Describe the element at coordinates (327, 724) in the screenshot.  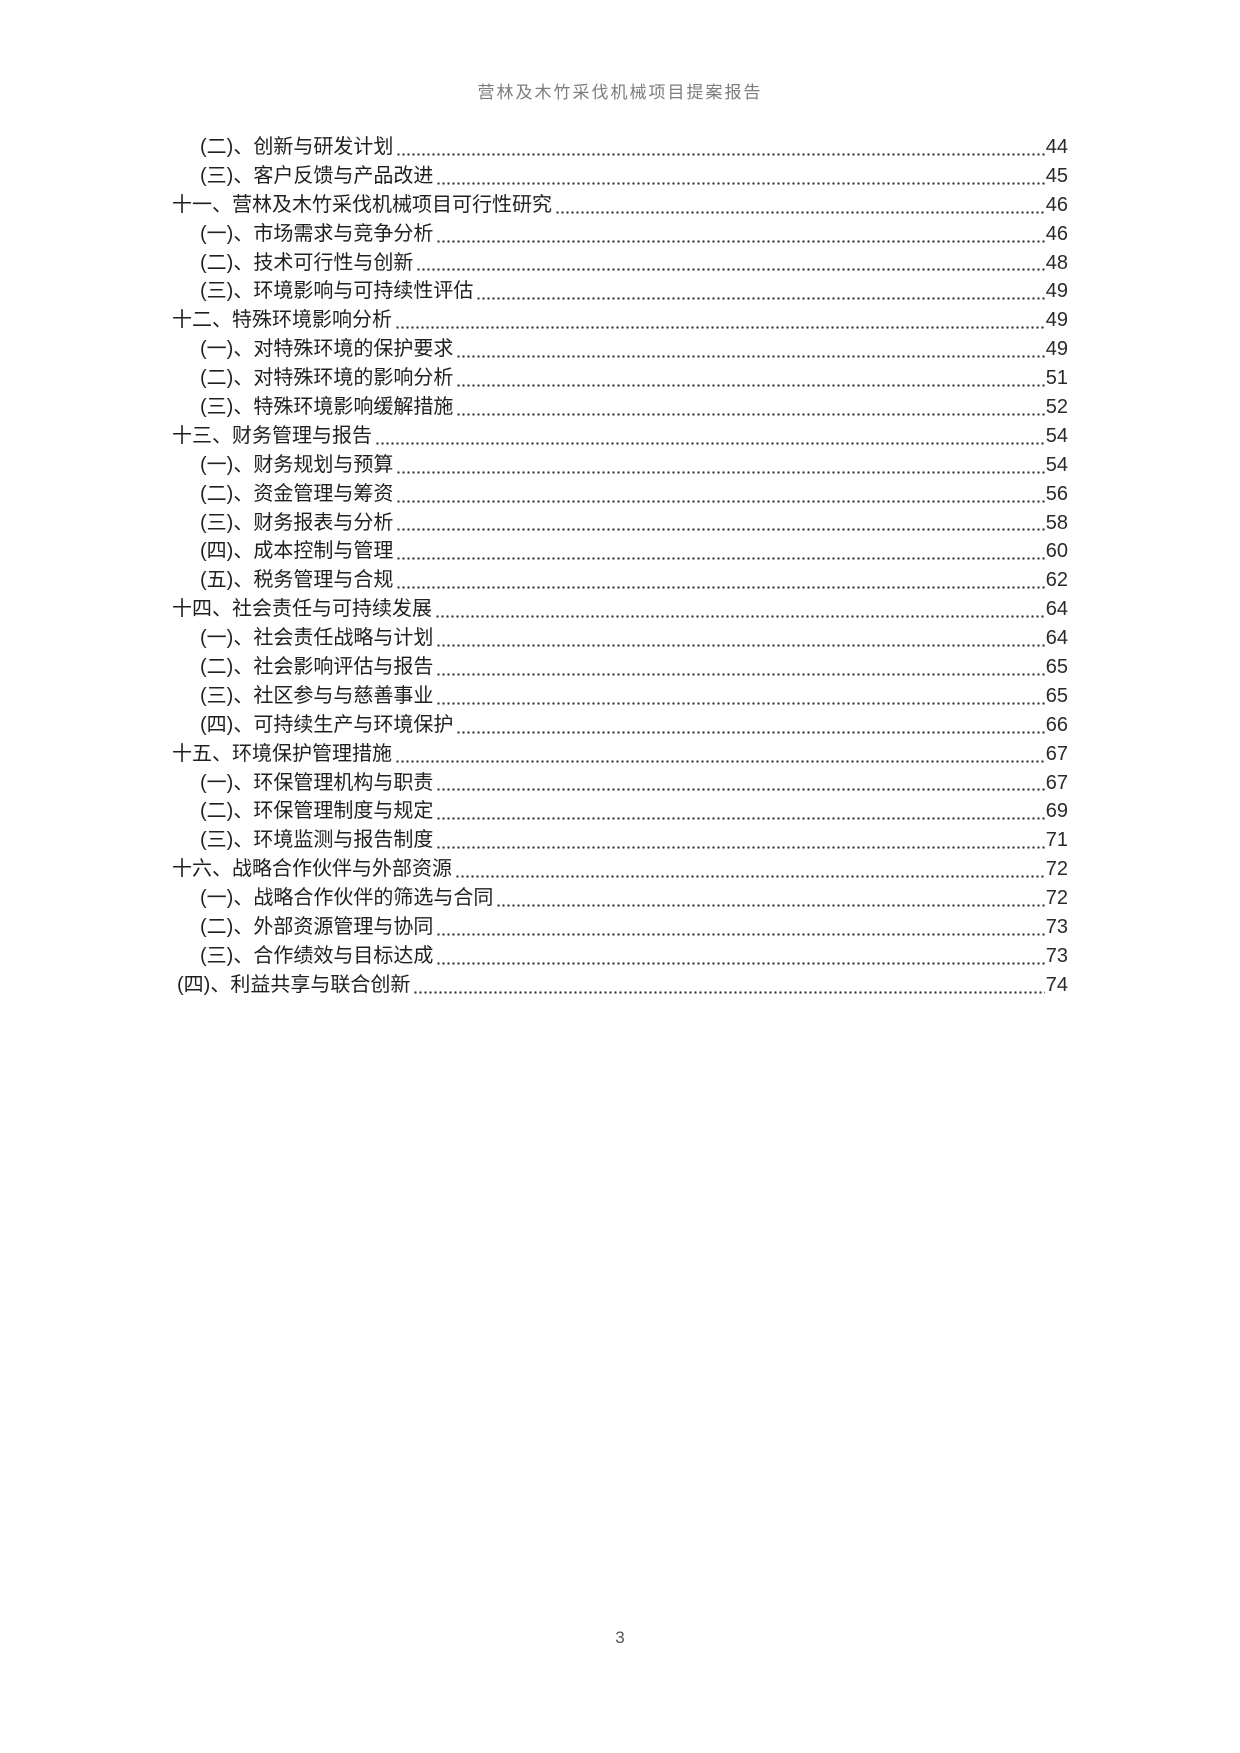
I see `toc-entry-label: (四)、可持续生产与环境保护` at that location.